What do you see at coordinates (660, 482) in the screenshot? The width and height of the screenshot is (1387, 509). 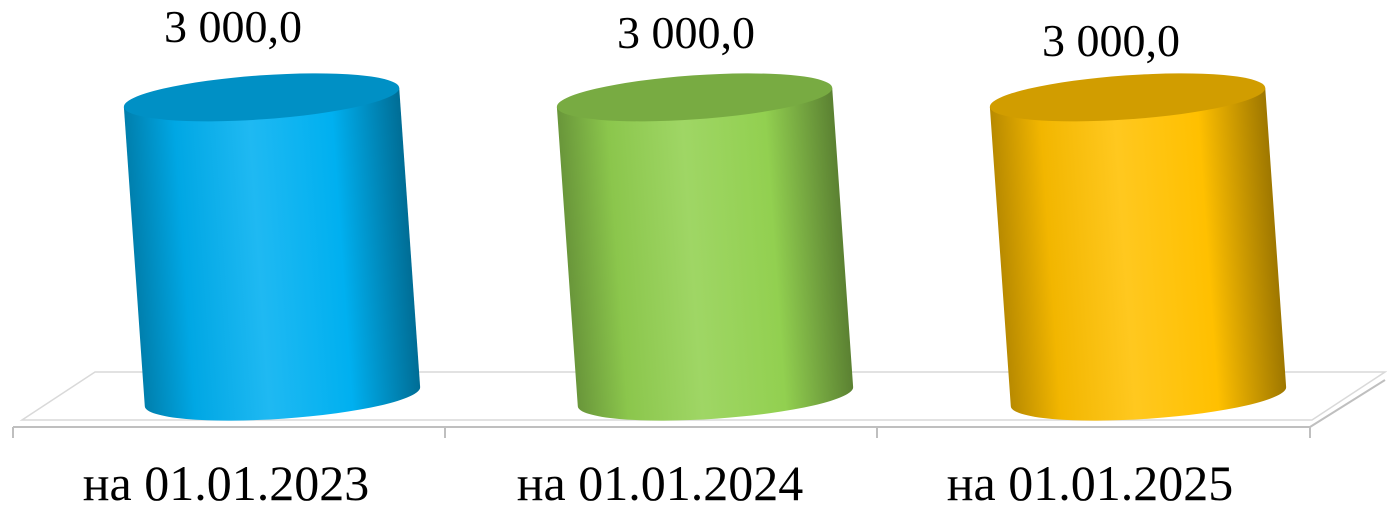 I see `x-tick-label: на 01.01.2024` at bounding box center [660, 482].